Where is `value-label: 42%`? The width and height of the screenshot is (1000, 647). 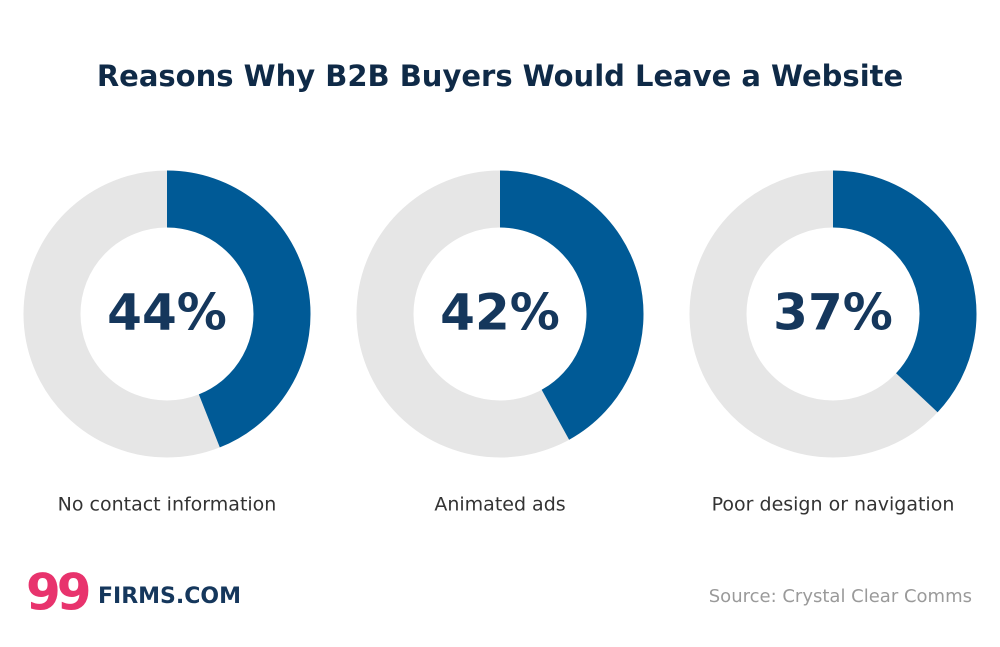 value-label: 42% is located at coordinates (500, 313).